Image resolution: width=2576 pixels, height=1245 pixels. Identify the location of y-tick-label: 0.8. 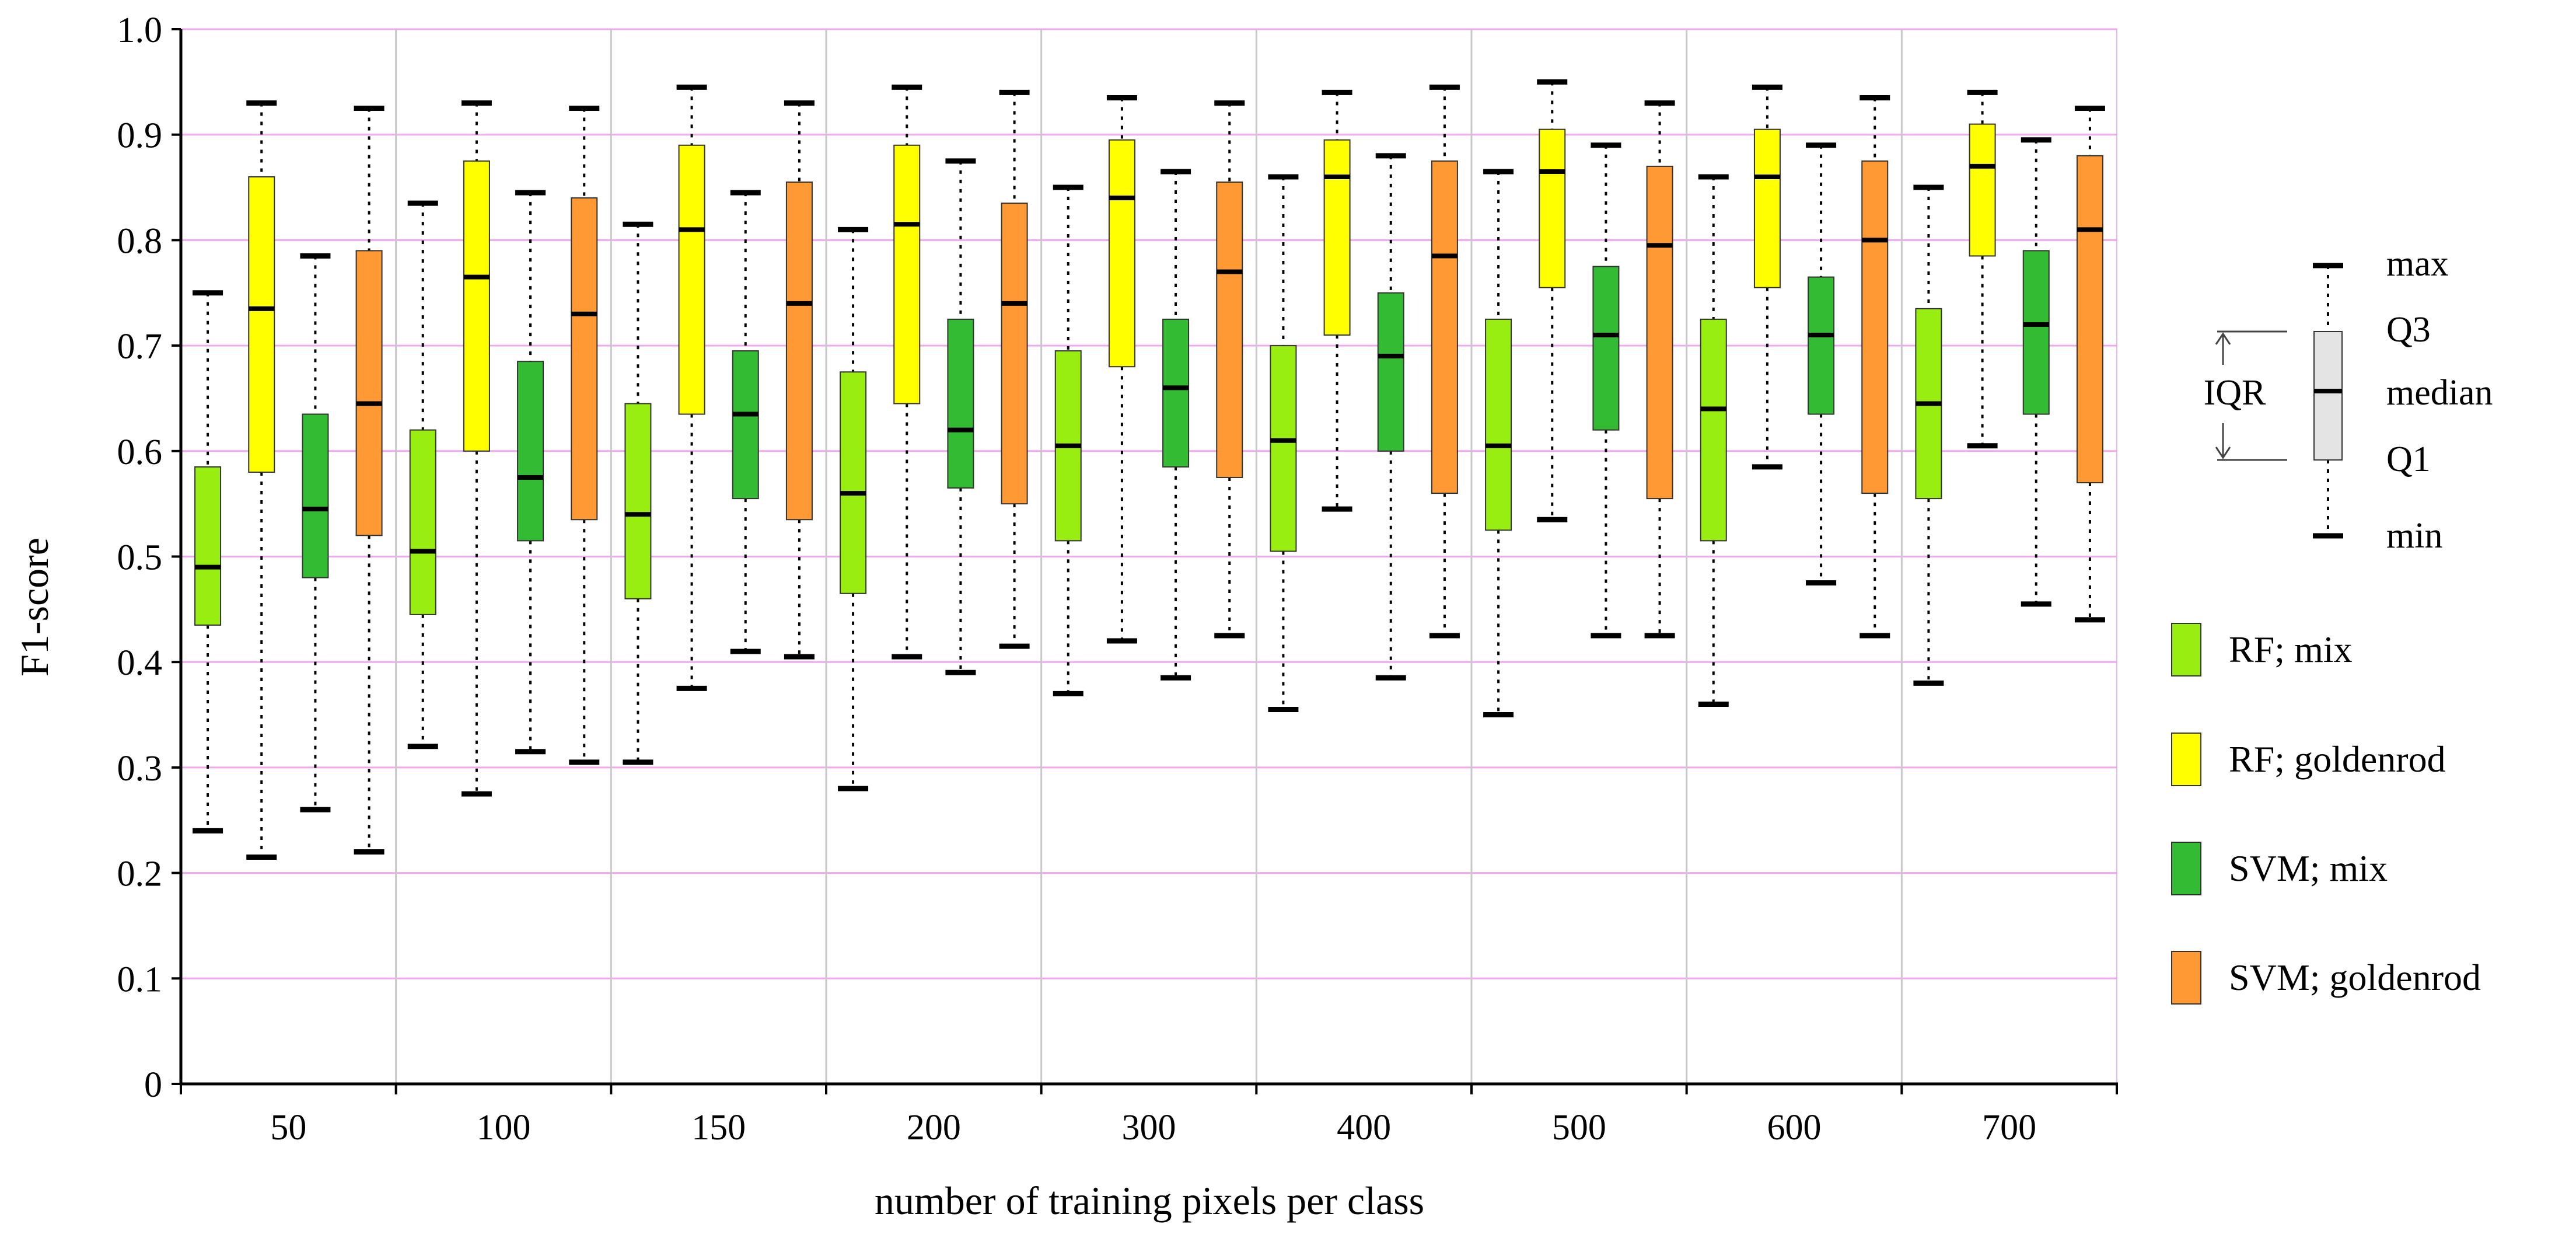
(140, 241).